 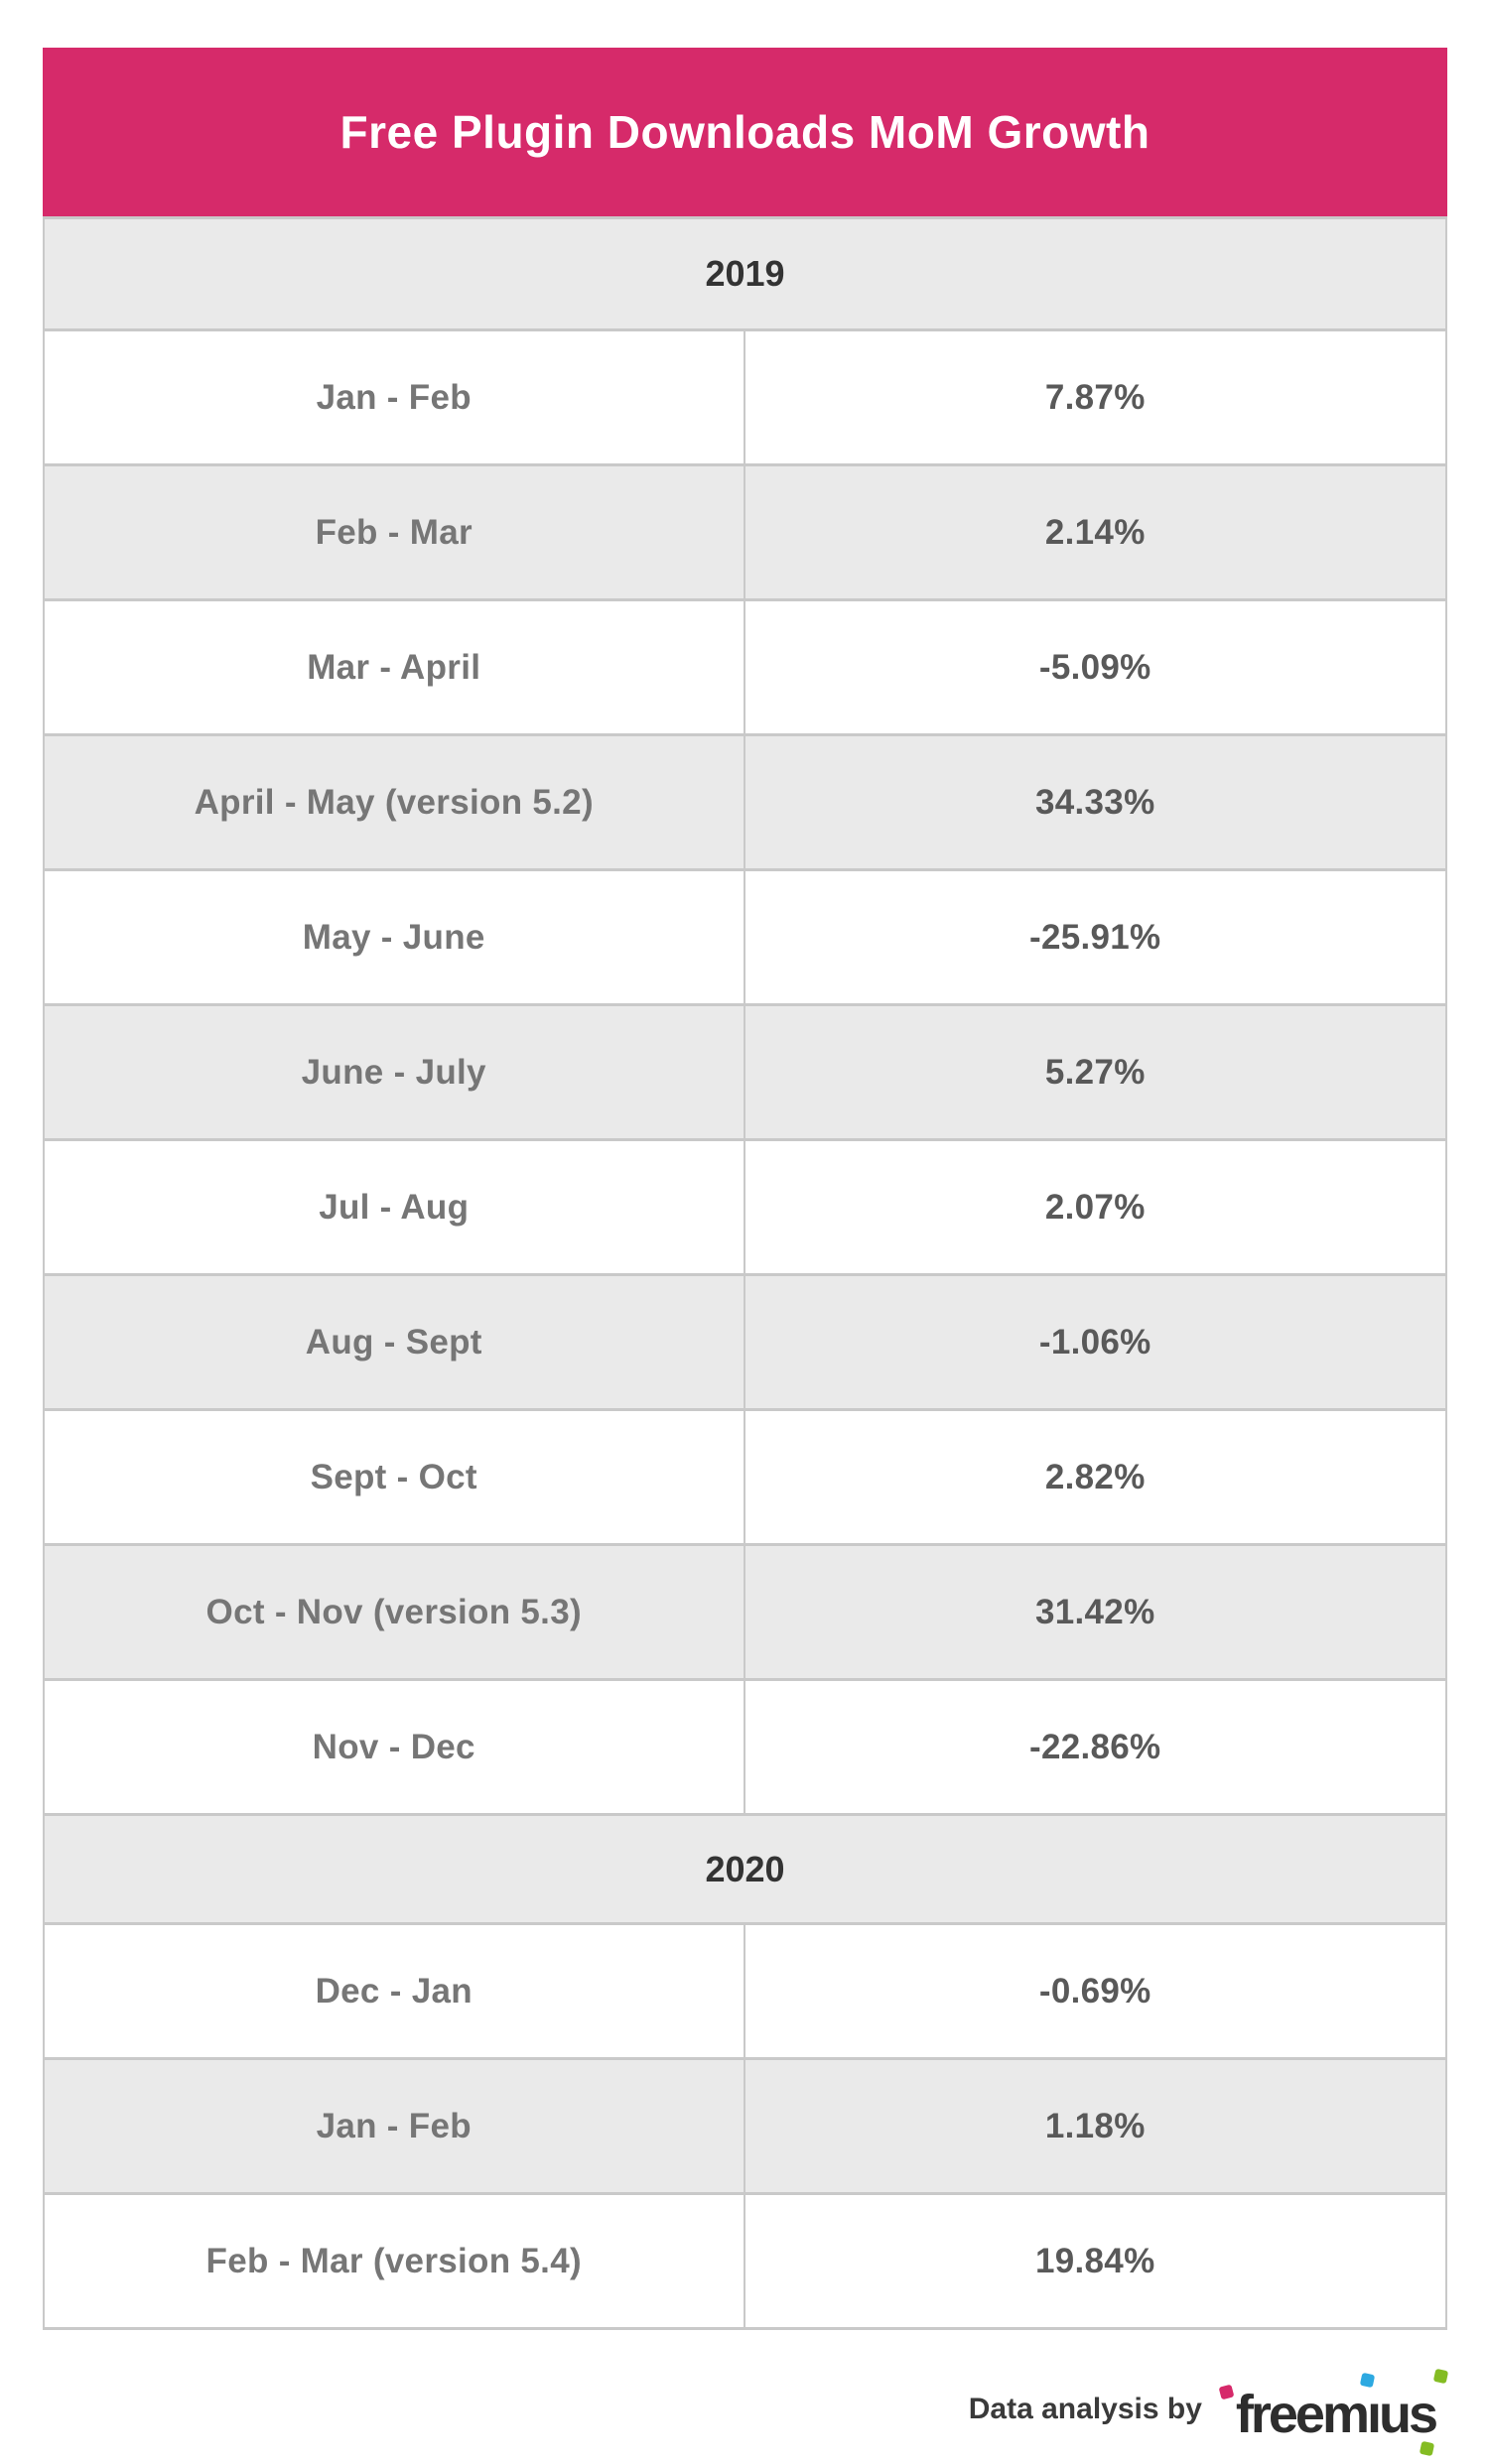 What do you see at coordinates (1095, 2260) in the screenshot?
I see `row-value: 19.84%` at bounding box center [1095, 2260].